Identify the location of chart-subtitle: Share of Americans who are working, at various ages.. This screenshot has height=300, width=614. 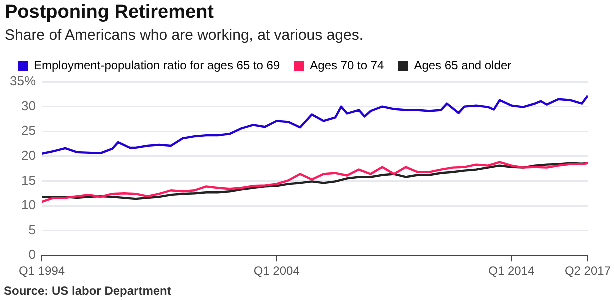
(184, 35).